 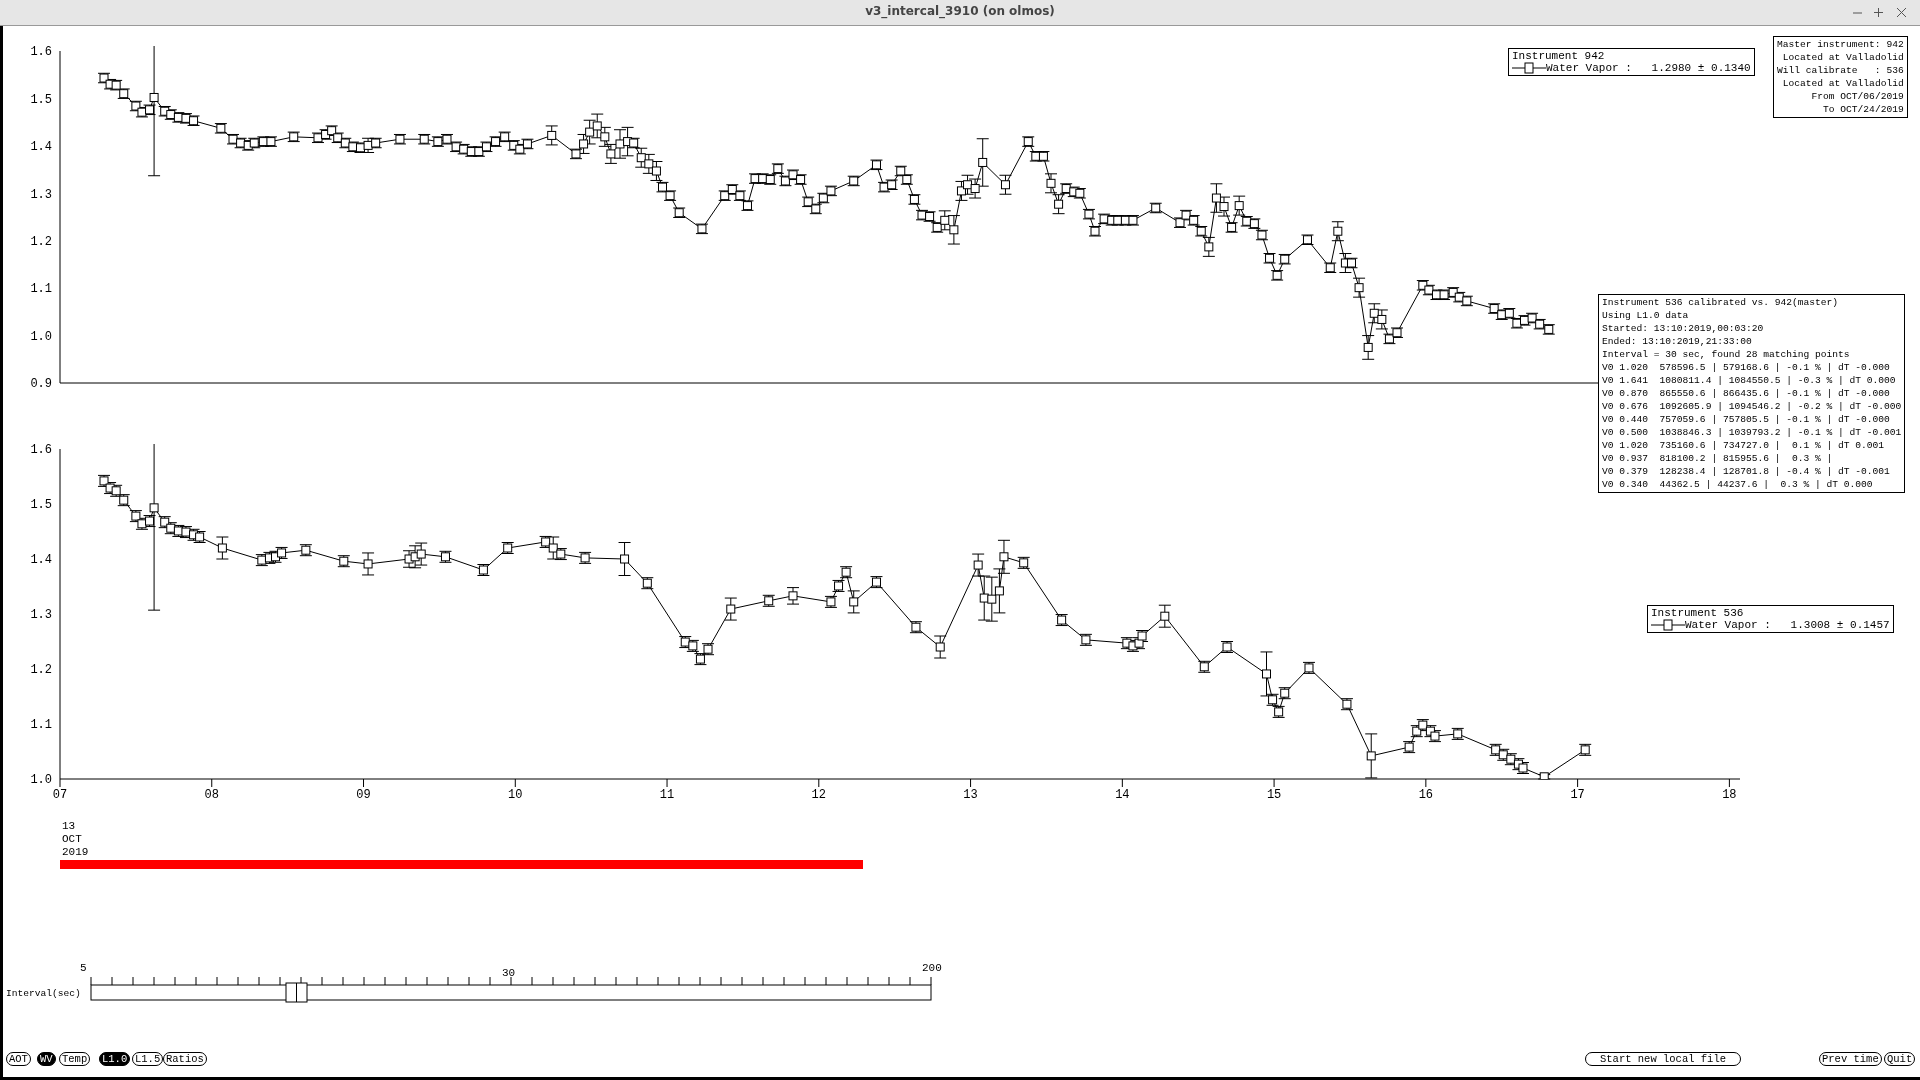 What do you see at coordinates (932, 968) in the screenshot?
I see `text: 200` at bounding box center [932, 968].